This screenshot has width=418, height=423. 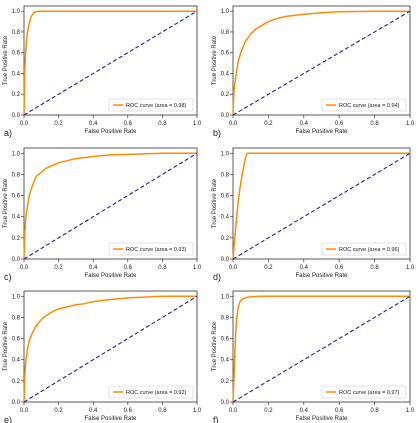 I want to click on panel-letter: c), so click(x=8, y=277).